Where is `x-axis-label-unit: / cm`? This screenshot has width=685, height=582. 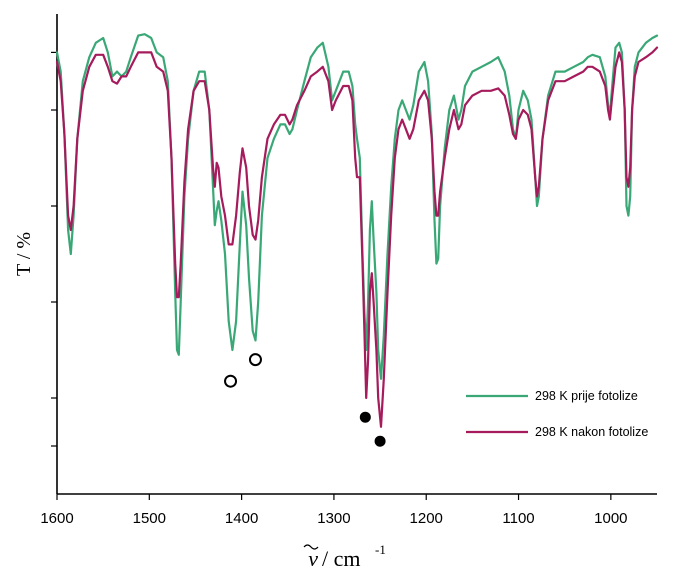 x-axis-label-unit: / cm is located at coordinates (341, 558).